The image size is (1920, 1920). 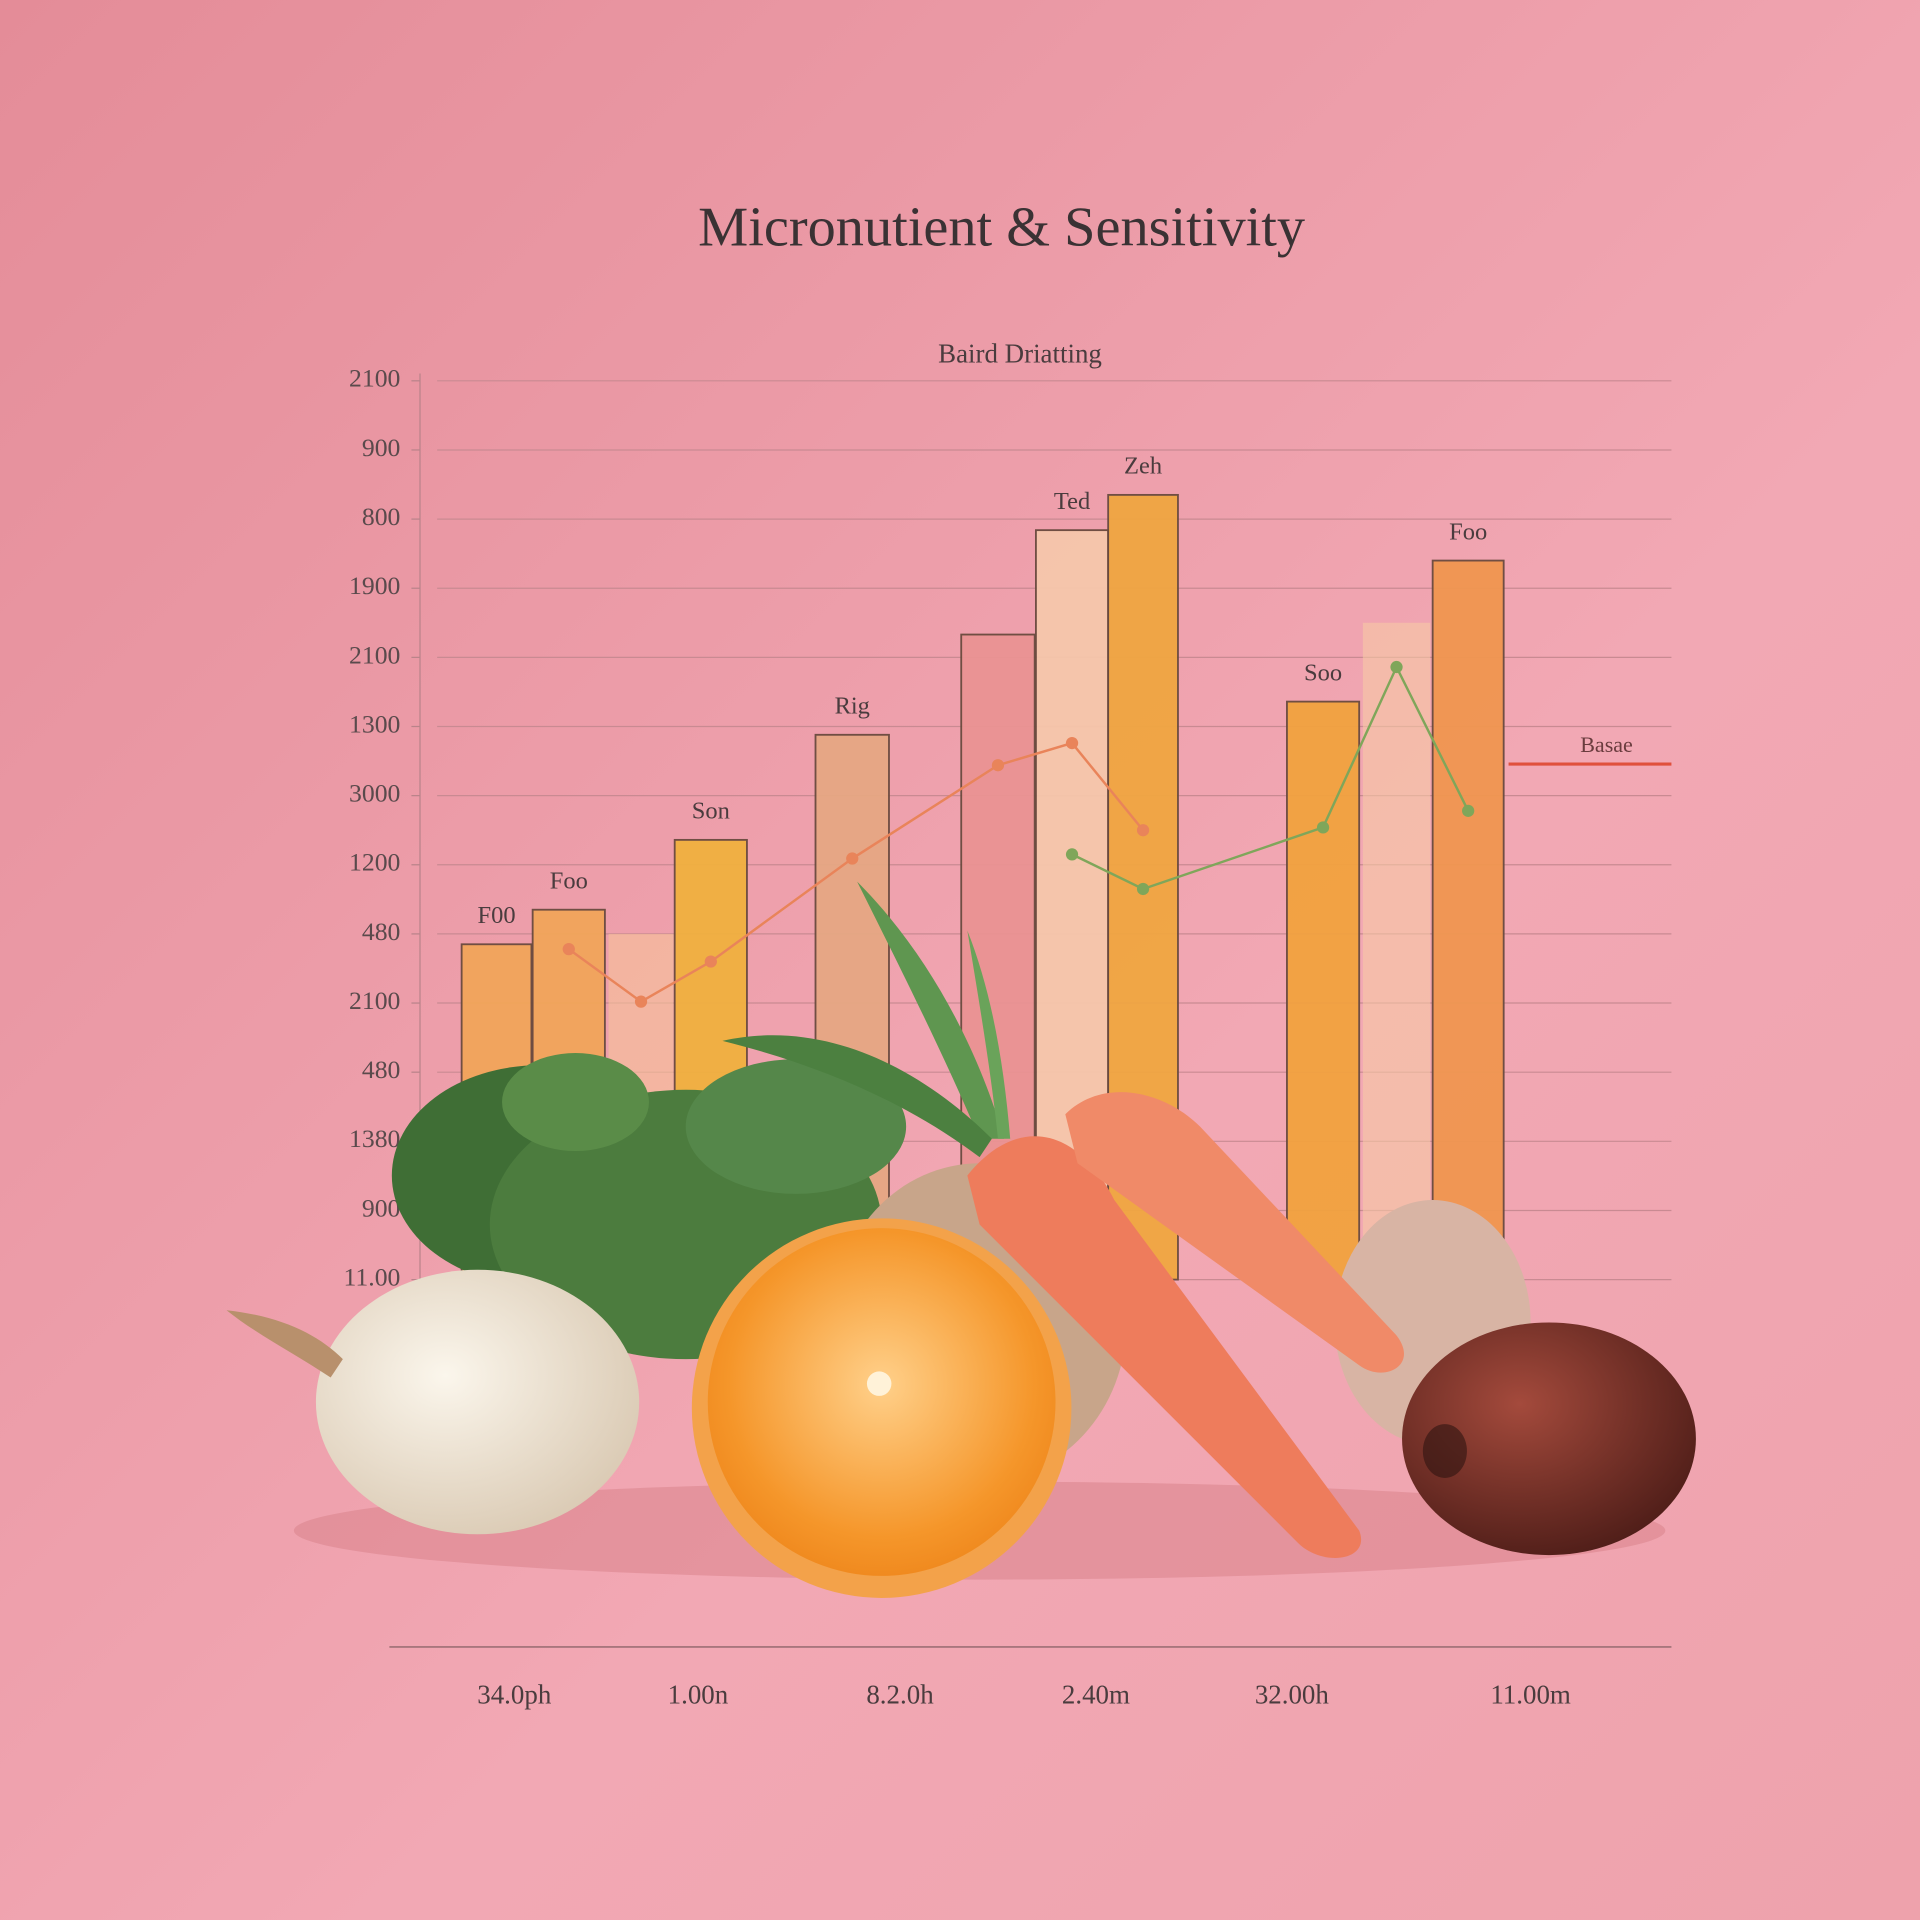 I want to click on x-label: 2.40m, so click(x=1096, y=1694).